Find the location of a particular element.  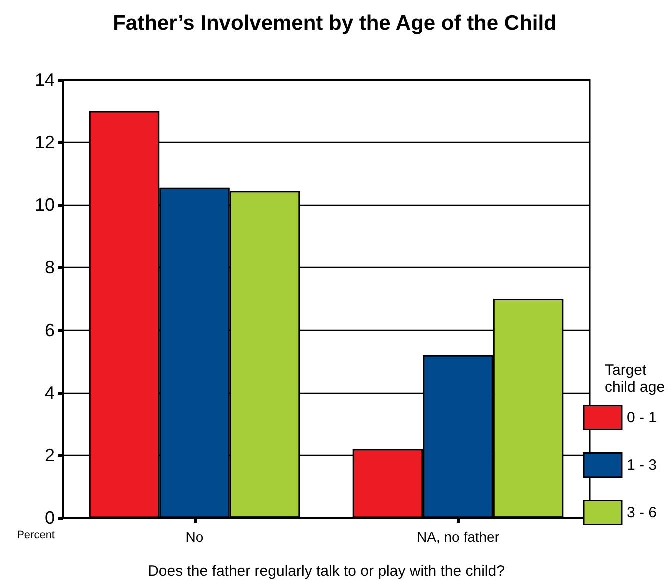

legend-label: 3 - 6 is located at coordinates (641, 513).